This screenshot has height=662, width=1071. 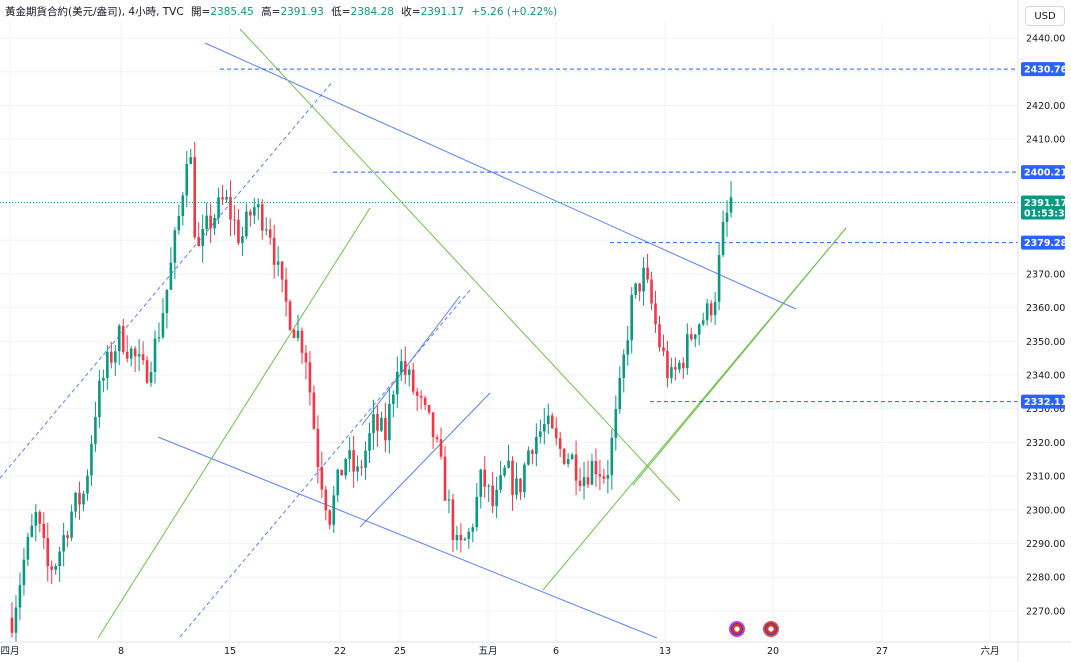 What do you see at coordinates (94, 12) in the screenshot?
I see `symbol-title: 黃金期貨合約(美元/盎司), 4小時, TVC` at bounding box center [94, 12].